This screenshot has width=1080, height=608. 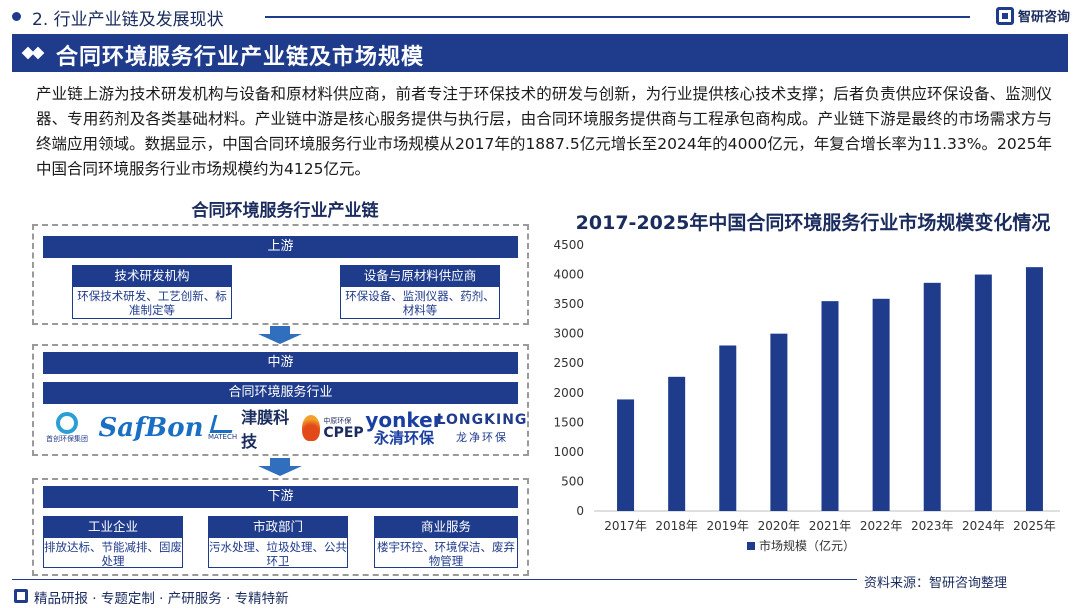 What do you see at coordinates (33, 53) in the screenshot?
I see `double-diamond-icon` at bounding box center [33, 53].